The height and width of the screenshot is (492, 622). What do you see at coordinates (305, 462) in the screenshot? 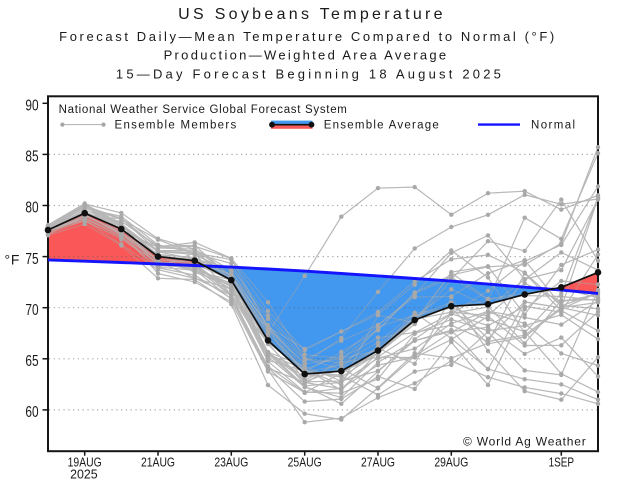
I see `svg-text: 25AUG` at bounding box center [305, 462].